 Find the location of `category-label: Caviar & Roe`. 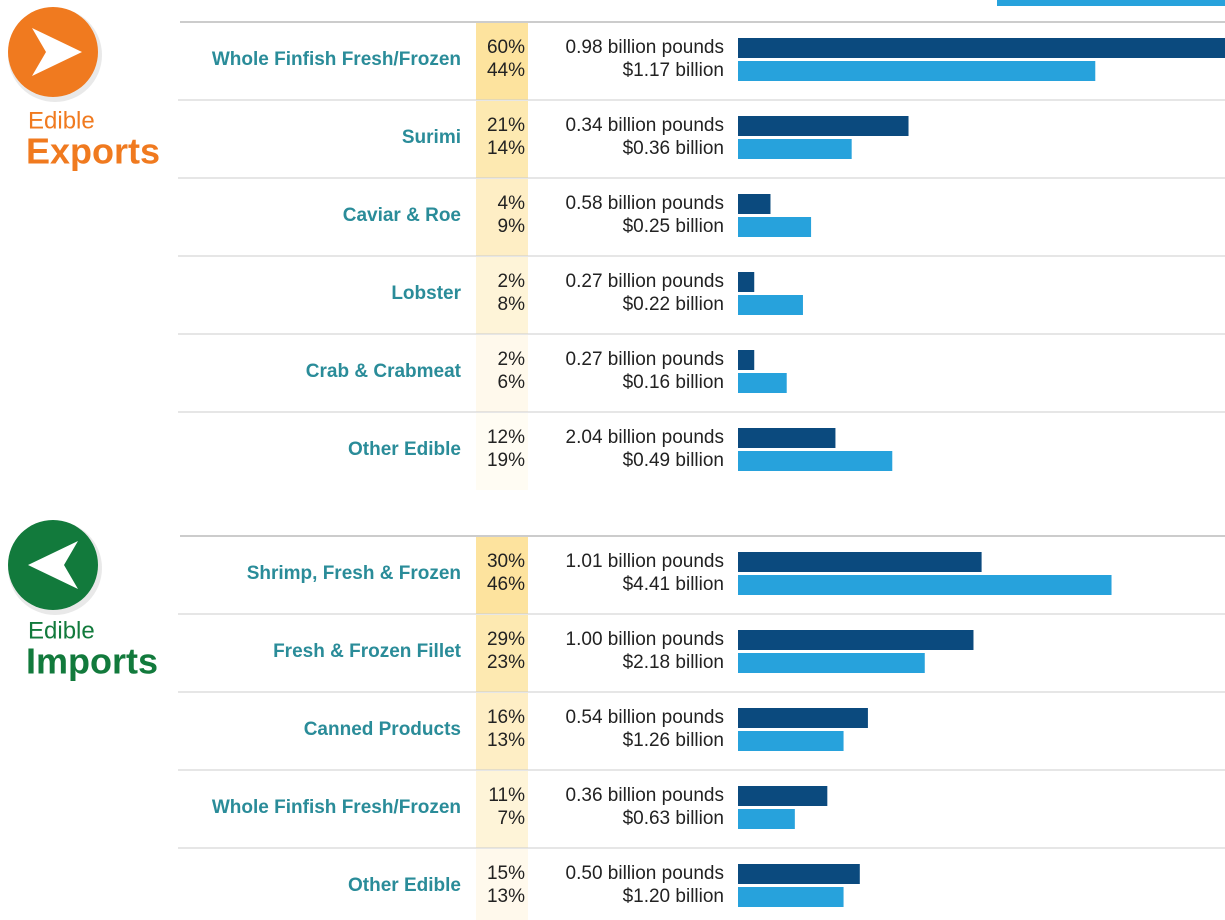

category-label: Caviar & Roe is located at coordinates (402, 215).